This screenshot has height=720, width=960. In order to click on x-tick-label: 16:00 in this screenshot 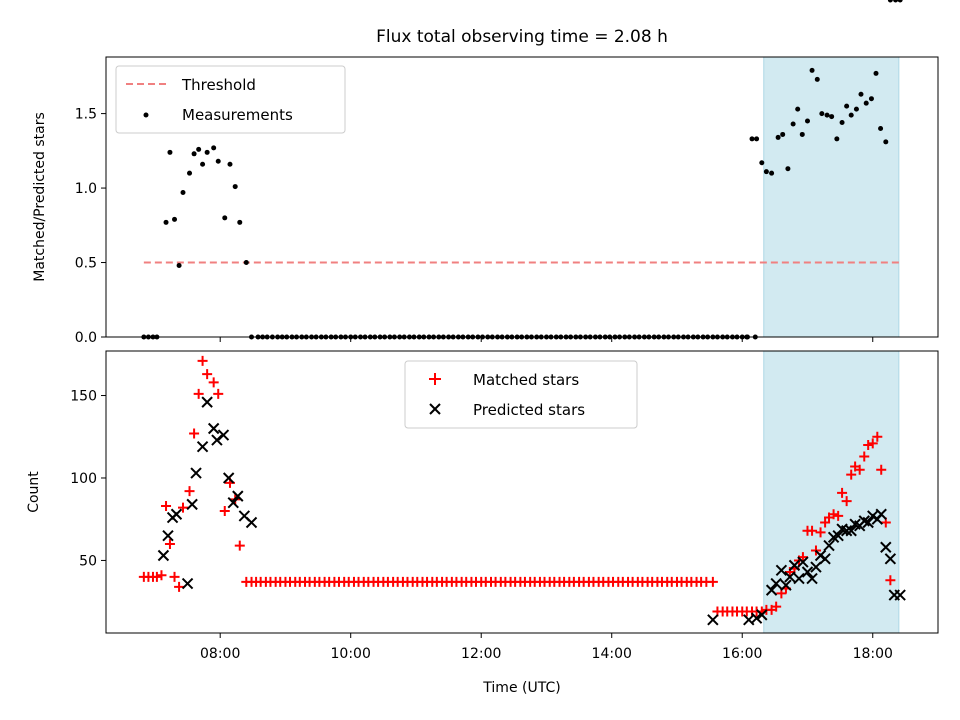, I will do `click(742, 654)`.